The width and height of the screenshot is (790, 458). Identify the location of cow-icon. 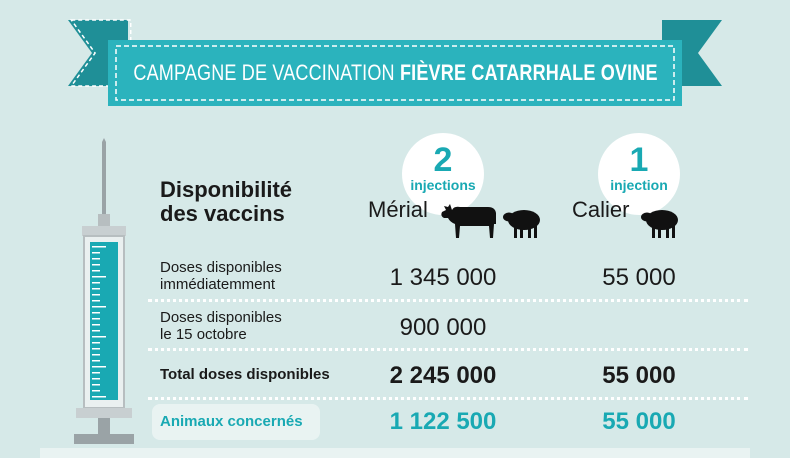
(468, 221).